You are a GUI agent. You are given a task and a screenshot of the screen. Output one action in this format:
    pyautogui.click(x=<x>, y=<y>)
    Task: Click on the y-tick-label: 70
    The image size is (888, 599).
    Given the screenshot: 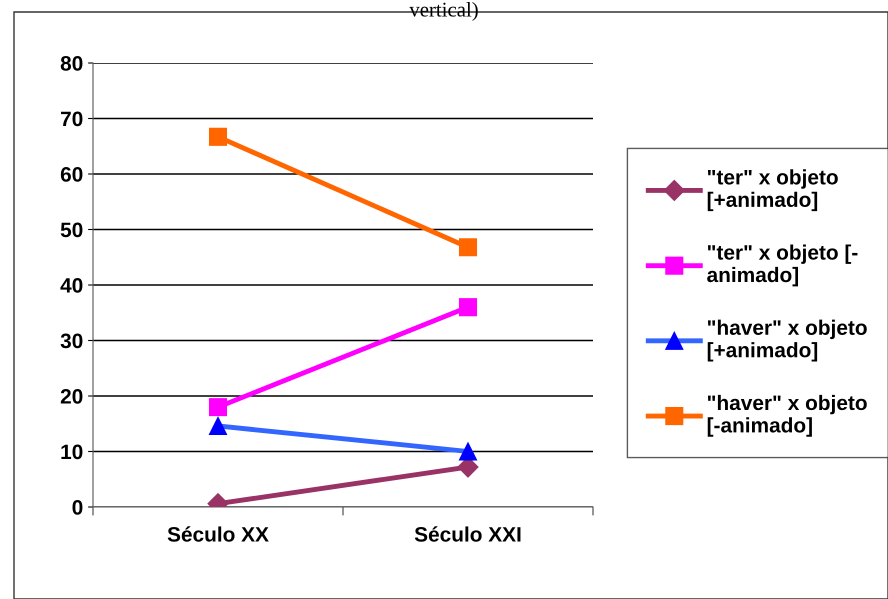 What is the action you would take?
    pyautogui.click(x=71, y=119)
    